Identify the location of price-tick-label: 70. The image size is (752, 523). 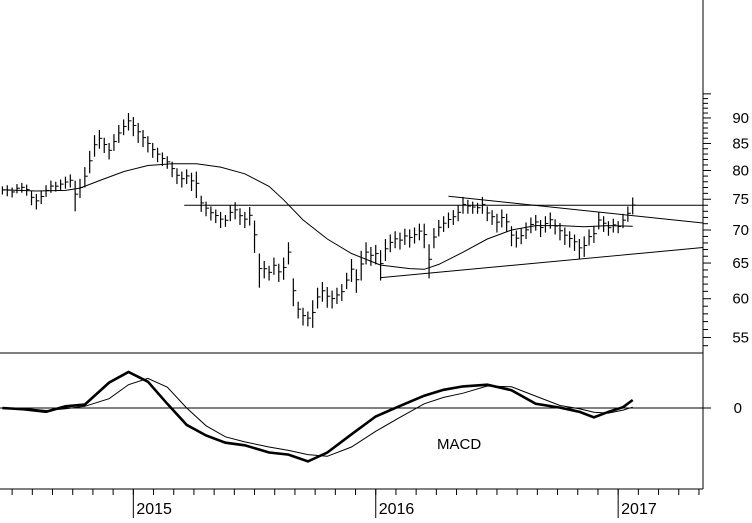
(740, 230).